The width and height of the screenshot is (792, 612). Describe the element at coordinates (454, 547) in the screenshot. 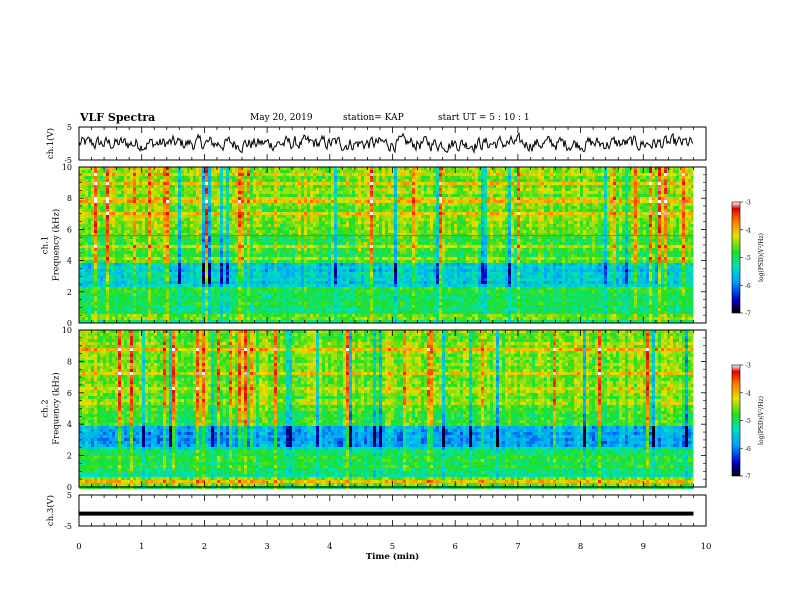

I see `xtick-label: 6` at that location.